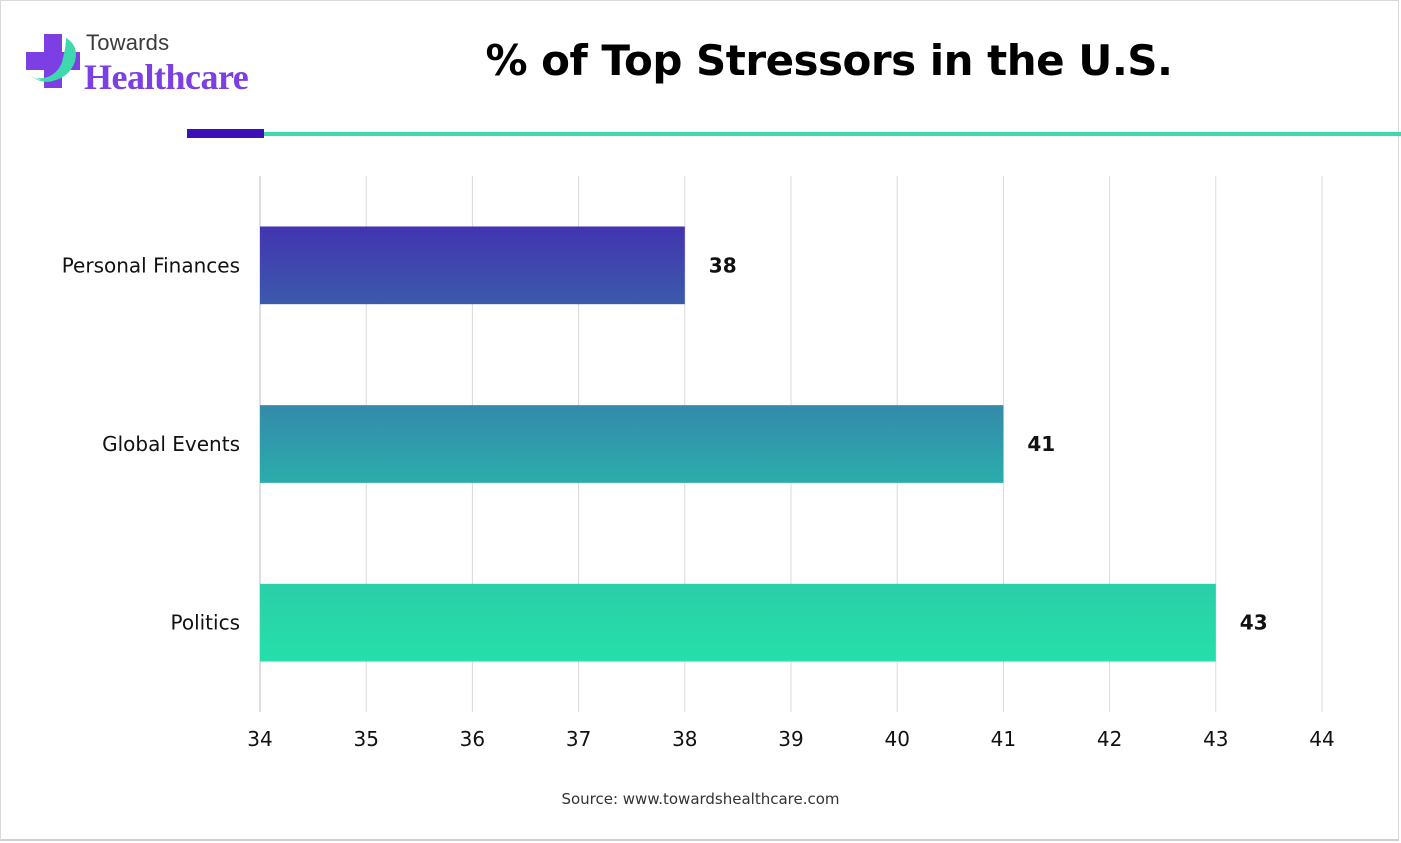 The image size is (1401, 843). I want to click on x-tick-label: 35, so click(365, 739).